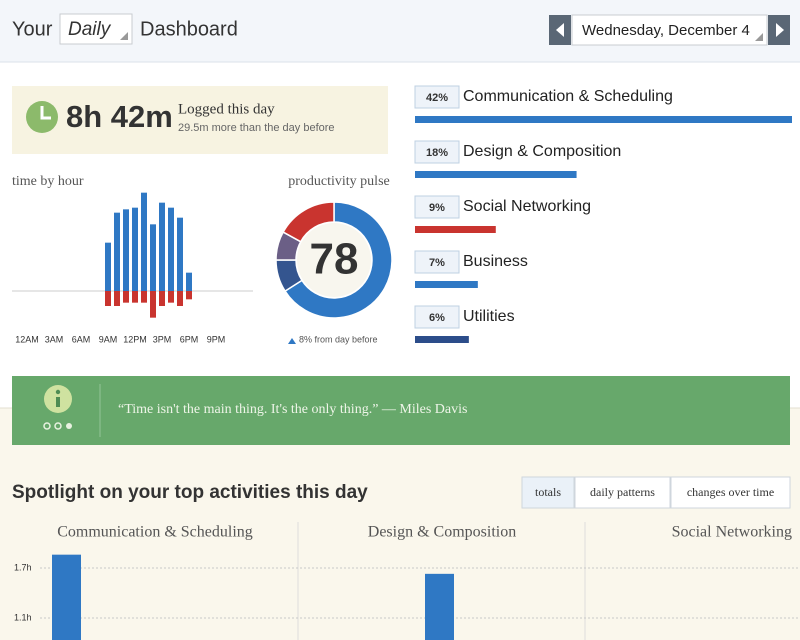  What do you see at coordinates (338, 339) in the screenshot?
I see `pulse-change: 8% from day before` at bounding box center [338, 339].